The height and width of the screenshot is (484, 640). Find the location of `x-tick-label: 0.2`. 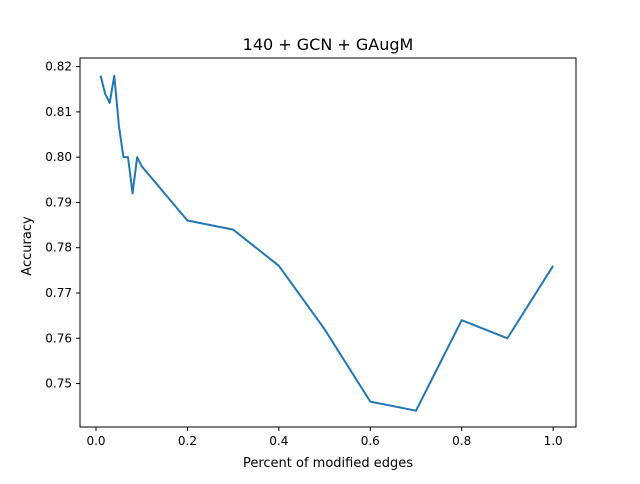

x-tick-label: 0.2 is located at coordinates (187, 441).